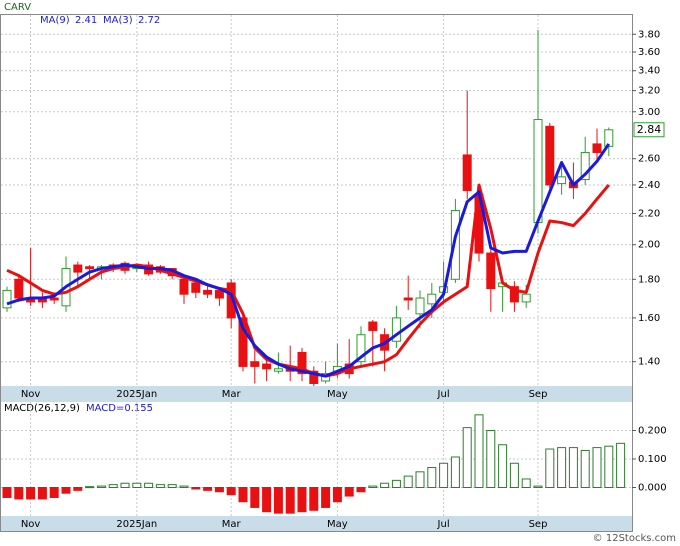  What do you see at coordinates (86, 20) in the screenshot?
I see `legend-value: 2.41` at bounding box center [86, 20].